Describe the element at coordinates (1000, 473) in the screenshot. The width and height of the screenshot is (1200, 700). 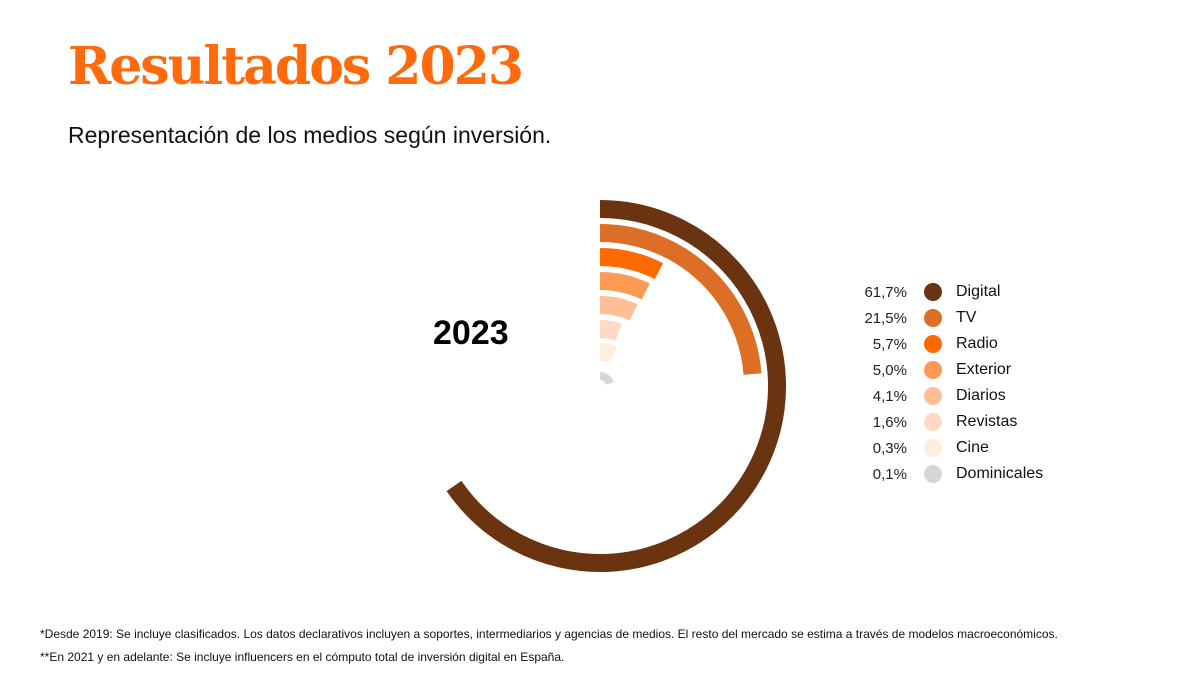
I see `legend-label: Dominicales` at that location.